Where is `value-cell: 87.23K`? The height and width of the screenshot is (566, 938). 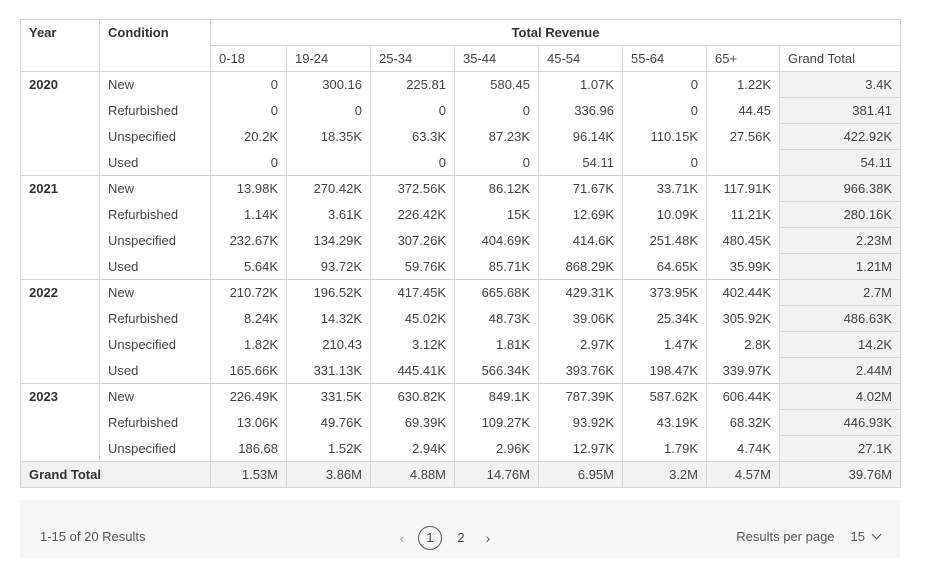
value-cell: 87.23K is located at coordinates (496, 136).